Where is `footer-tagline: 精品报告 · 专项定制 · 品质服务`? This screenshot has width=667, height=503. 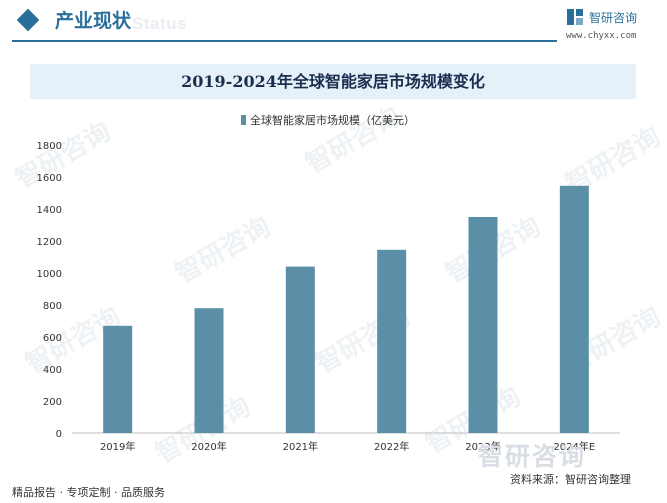 footer-tagline: 精品报告 · 专项定制 · 品质服务 is located at coordinates (88, 492).